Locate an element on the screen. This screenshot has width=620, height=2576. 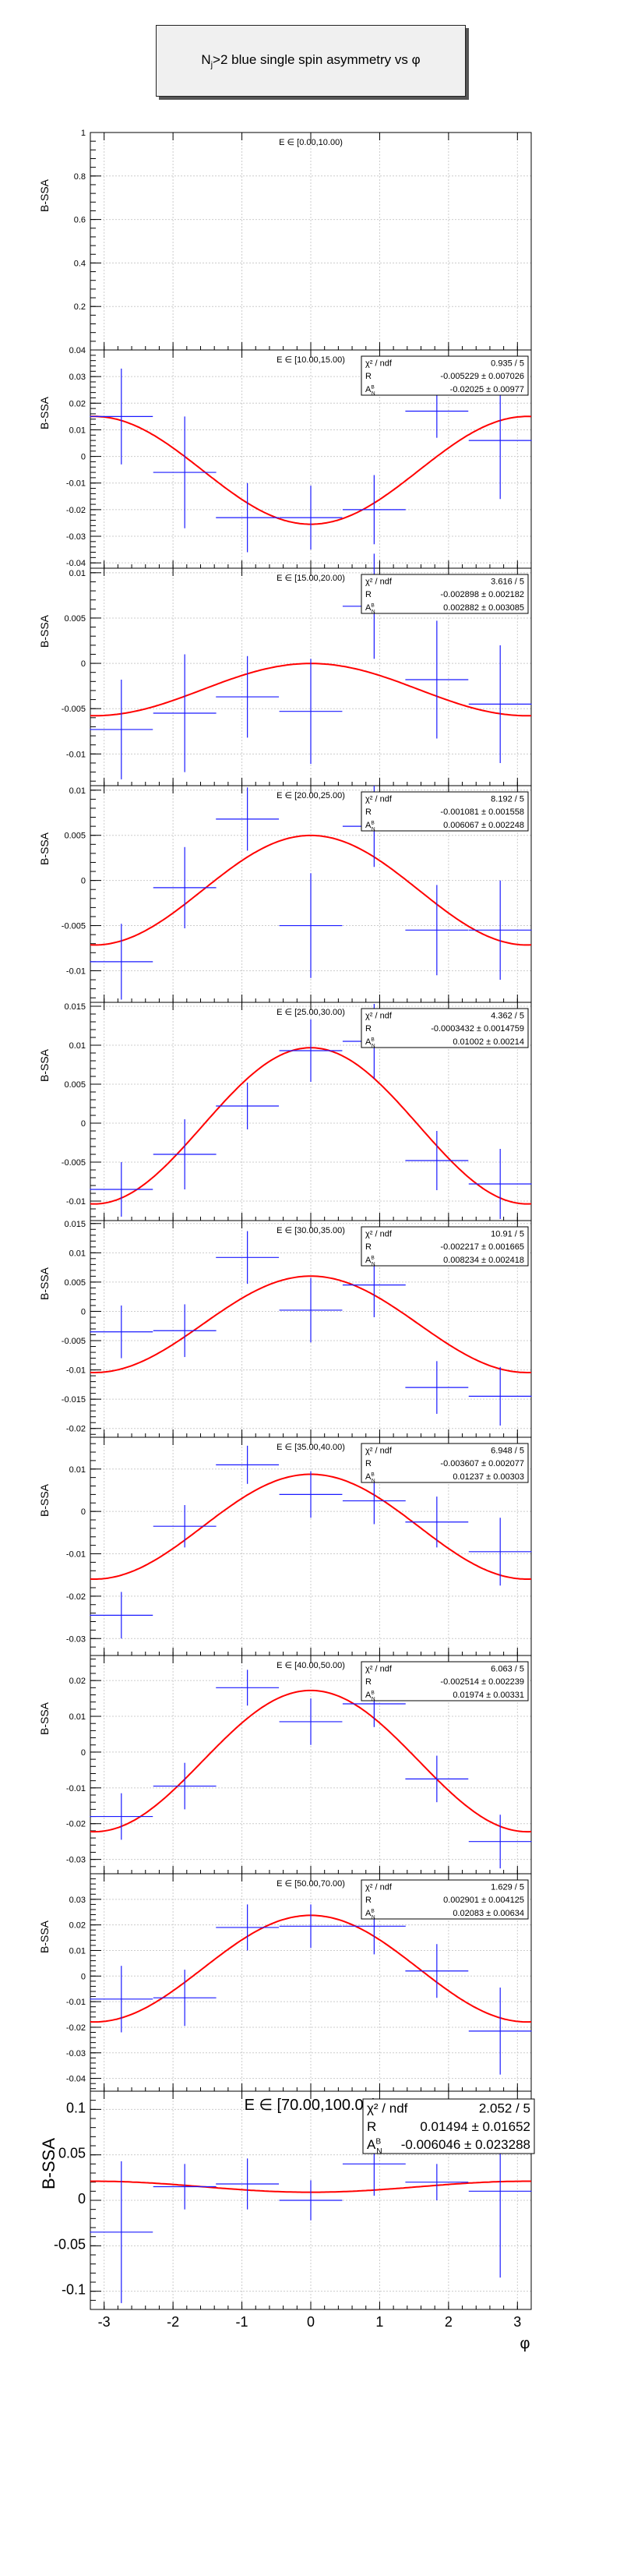
stats-value-r: -0.002514 ± 0.002239 is located at coordinates (482, 1682).